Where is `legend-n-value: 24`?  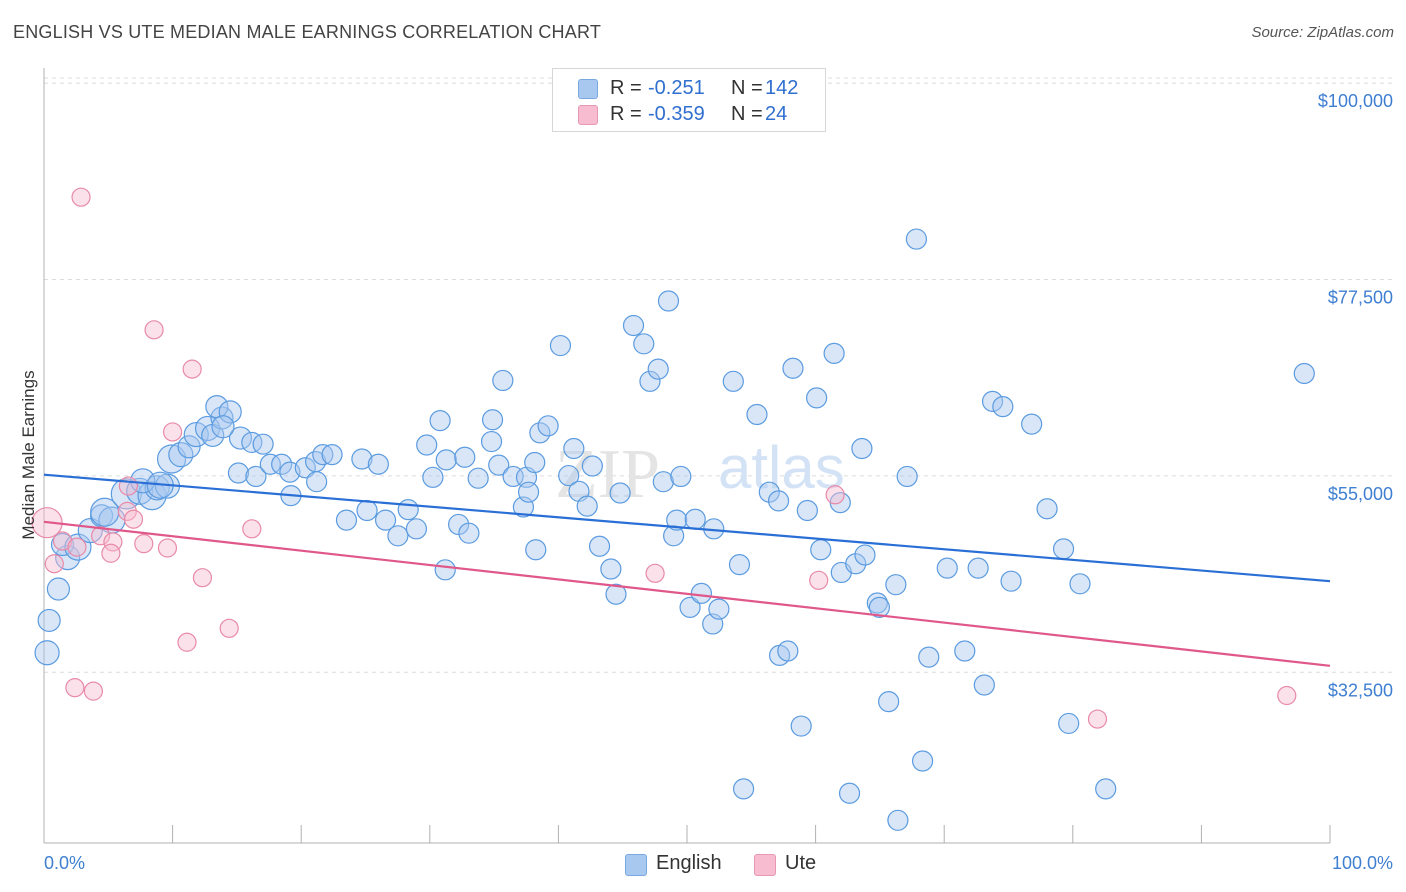
legend-n-value: 24 is located at coordinates (776, 114).